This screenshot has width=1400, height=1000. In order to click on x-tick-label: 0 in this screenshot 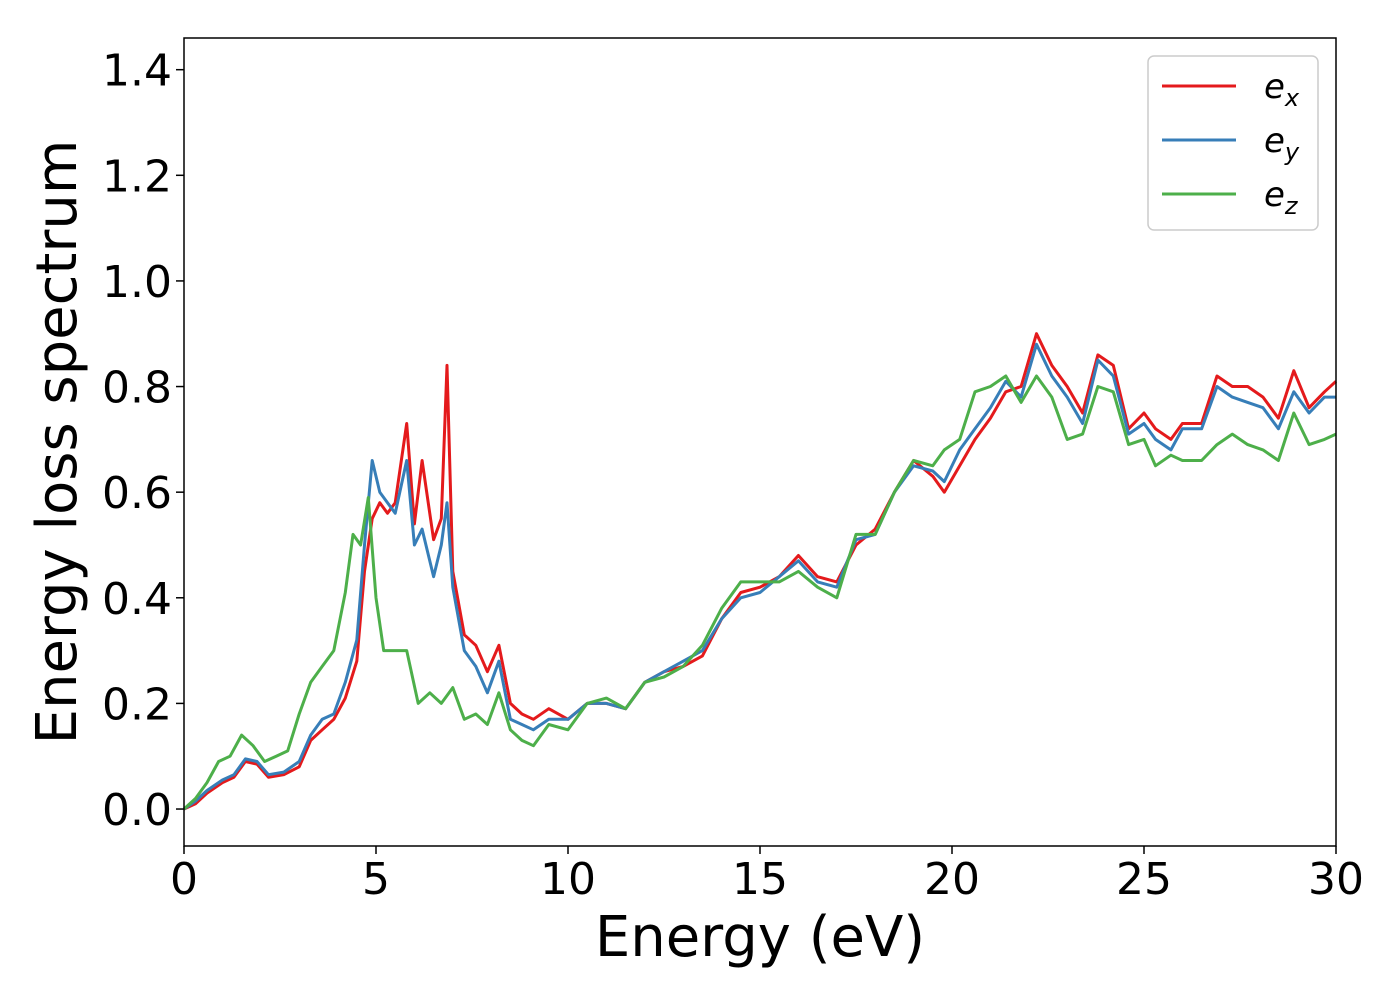, I will do `click(184, 879)`.